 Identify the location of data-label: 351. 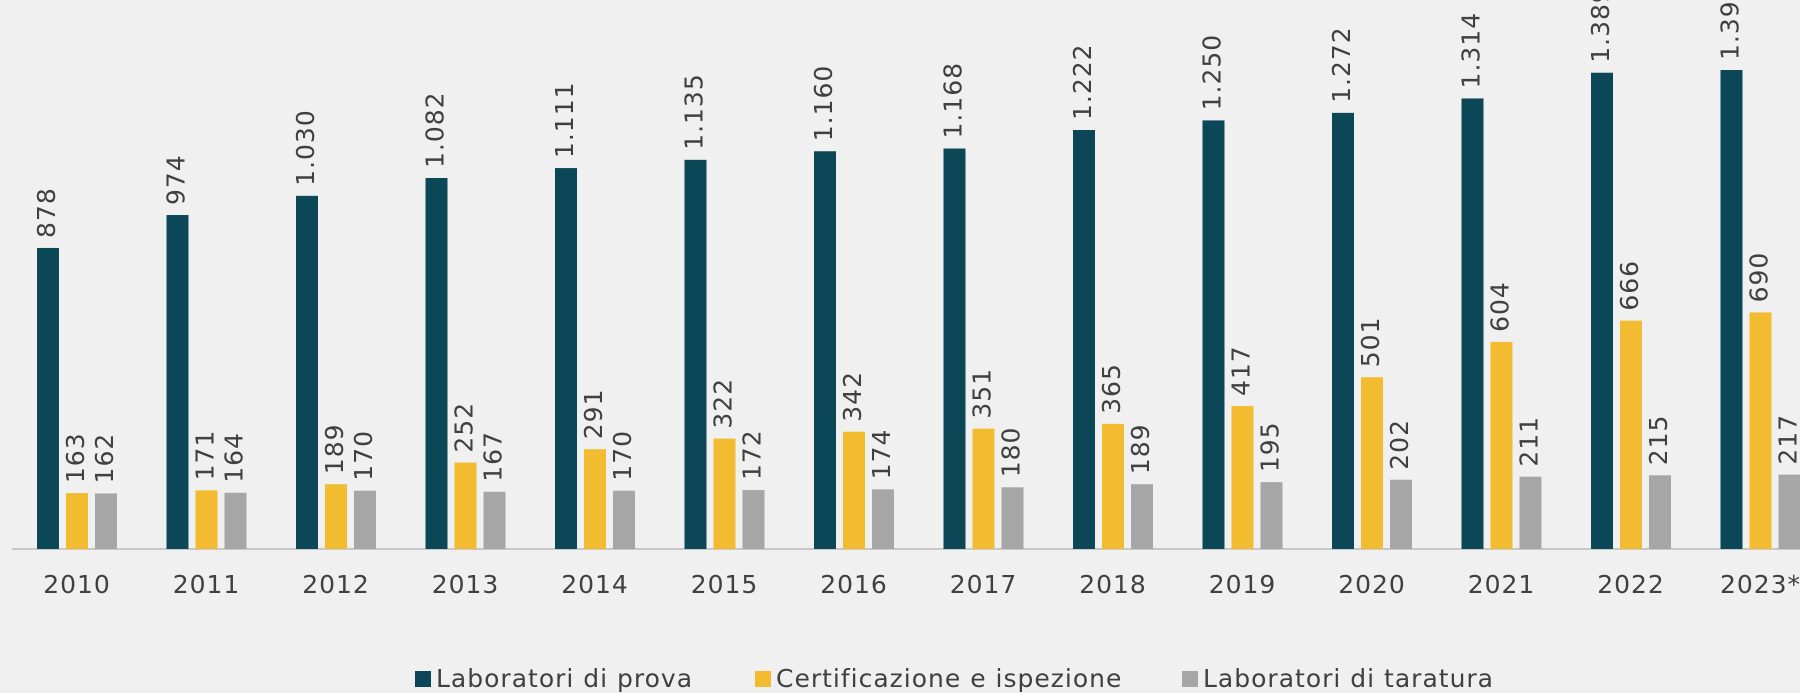
(982, 393).